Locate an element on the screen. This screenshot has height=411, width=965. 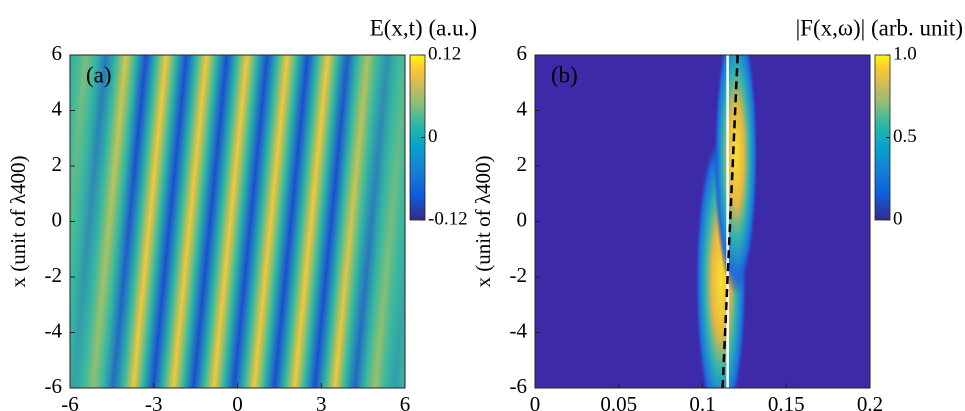
chart-title: E(x,t) (a.u.) is located at coordinates (423, 27).